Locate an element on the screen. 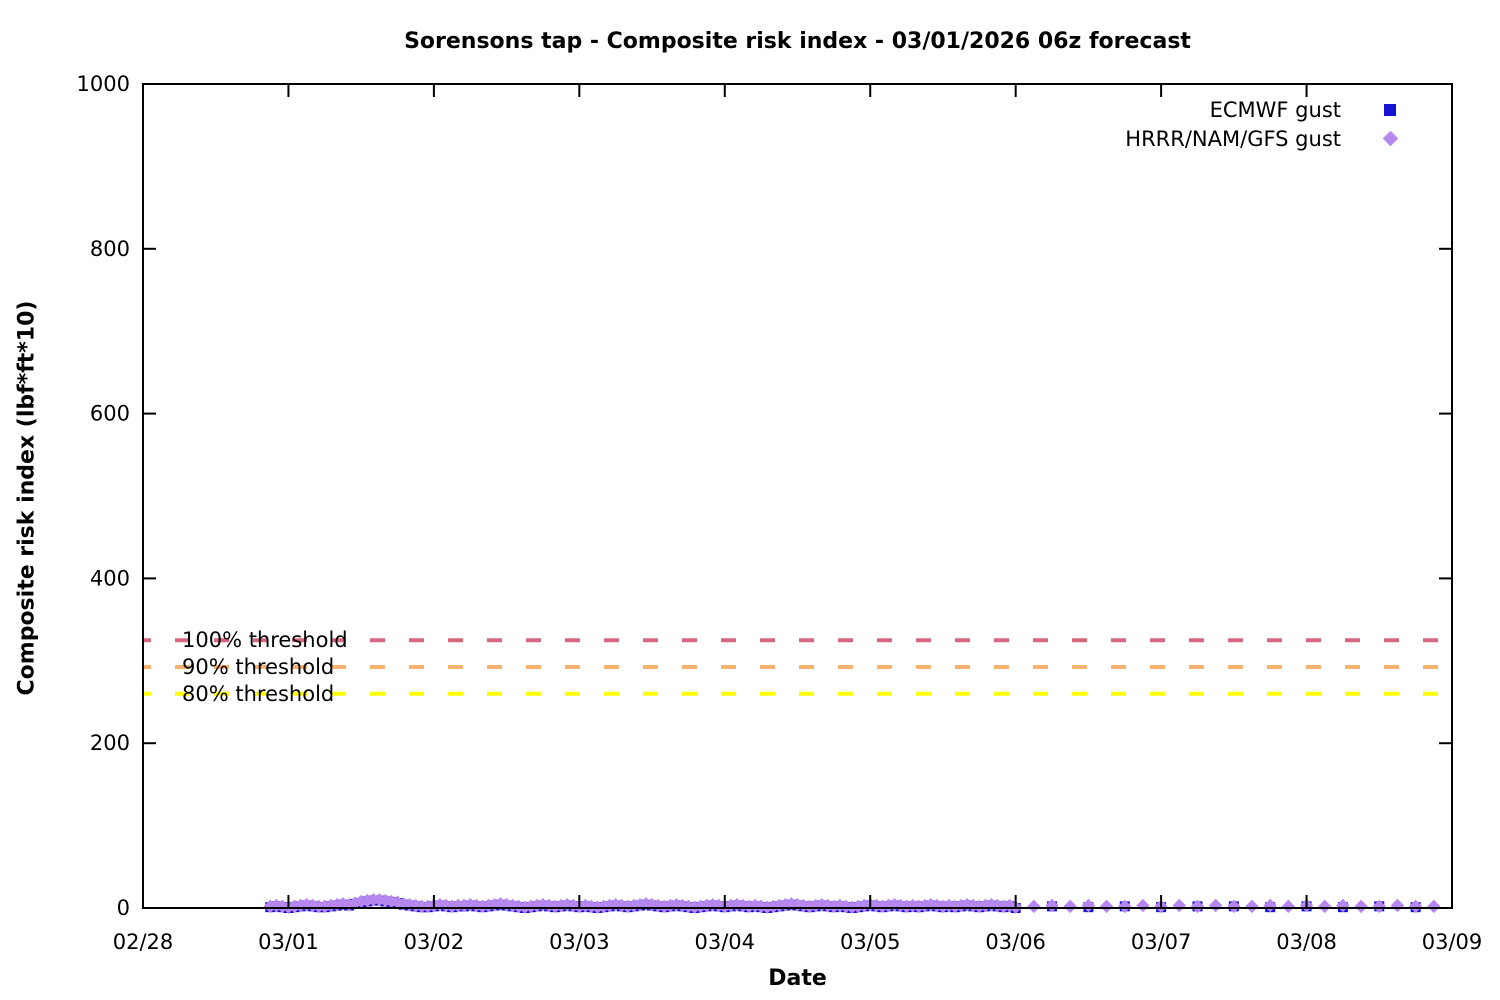  x-tick-label: 03/05 is located at coordinates (870, 942).